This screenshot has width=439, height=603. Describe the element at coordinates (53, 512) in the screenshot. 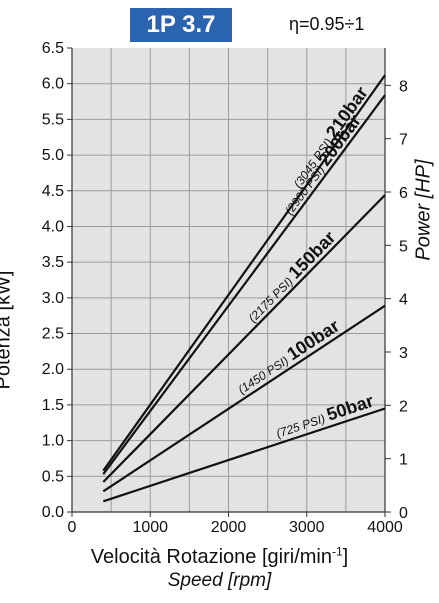

I see `y-tick-label: 0.0` at that location.